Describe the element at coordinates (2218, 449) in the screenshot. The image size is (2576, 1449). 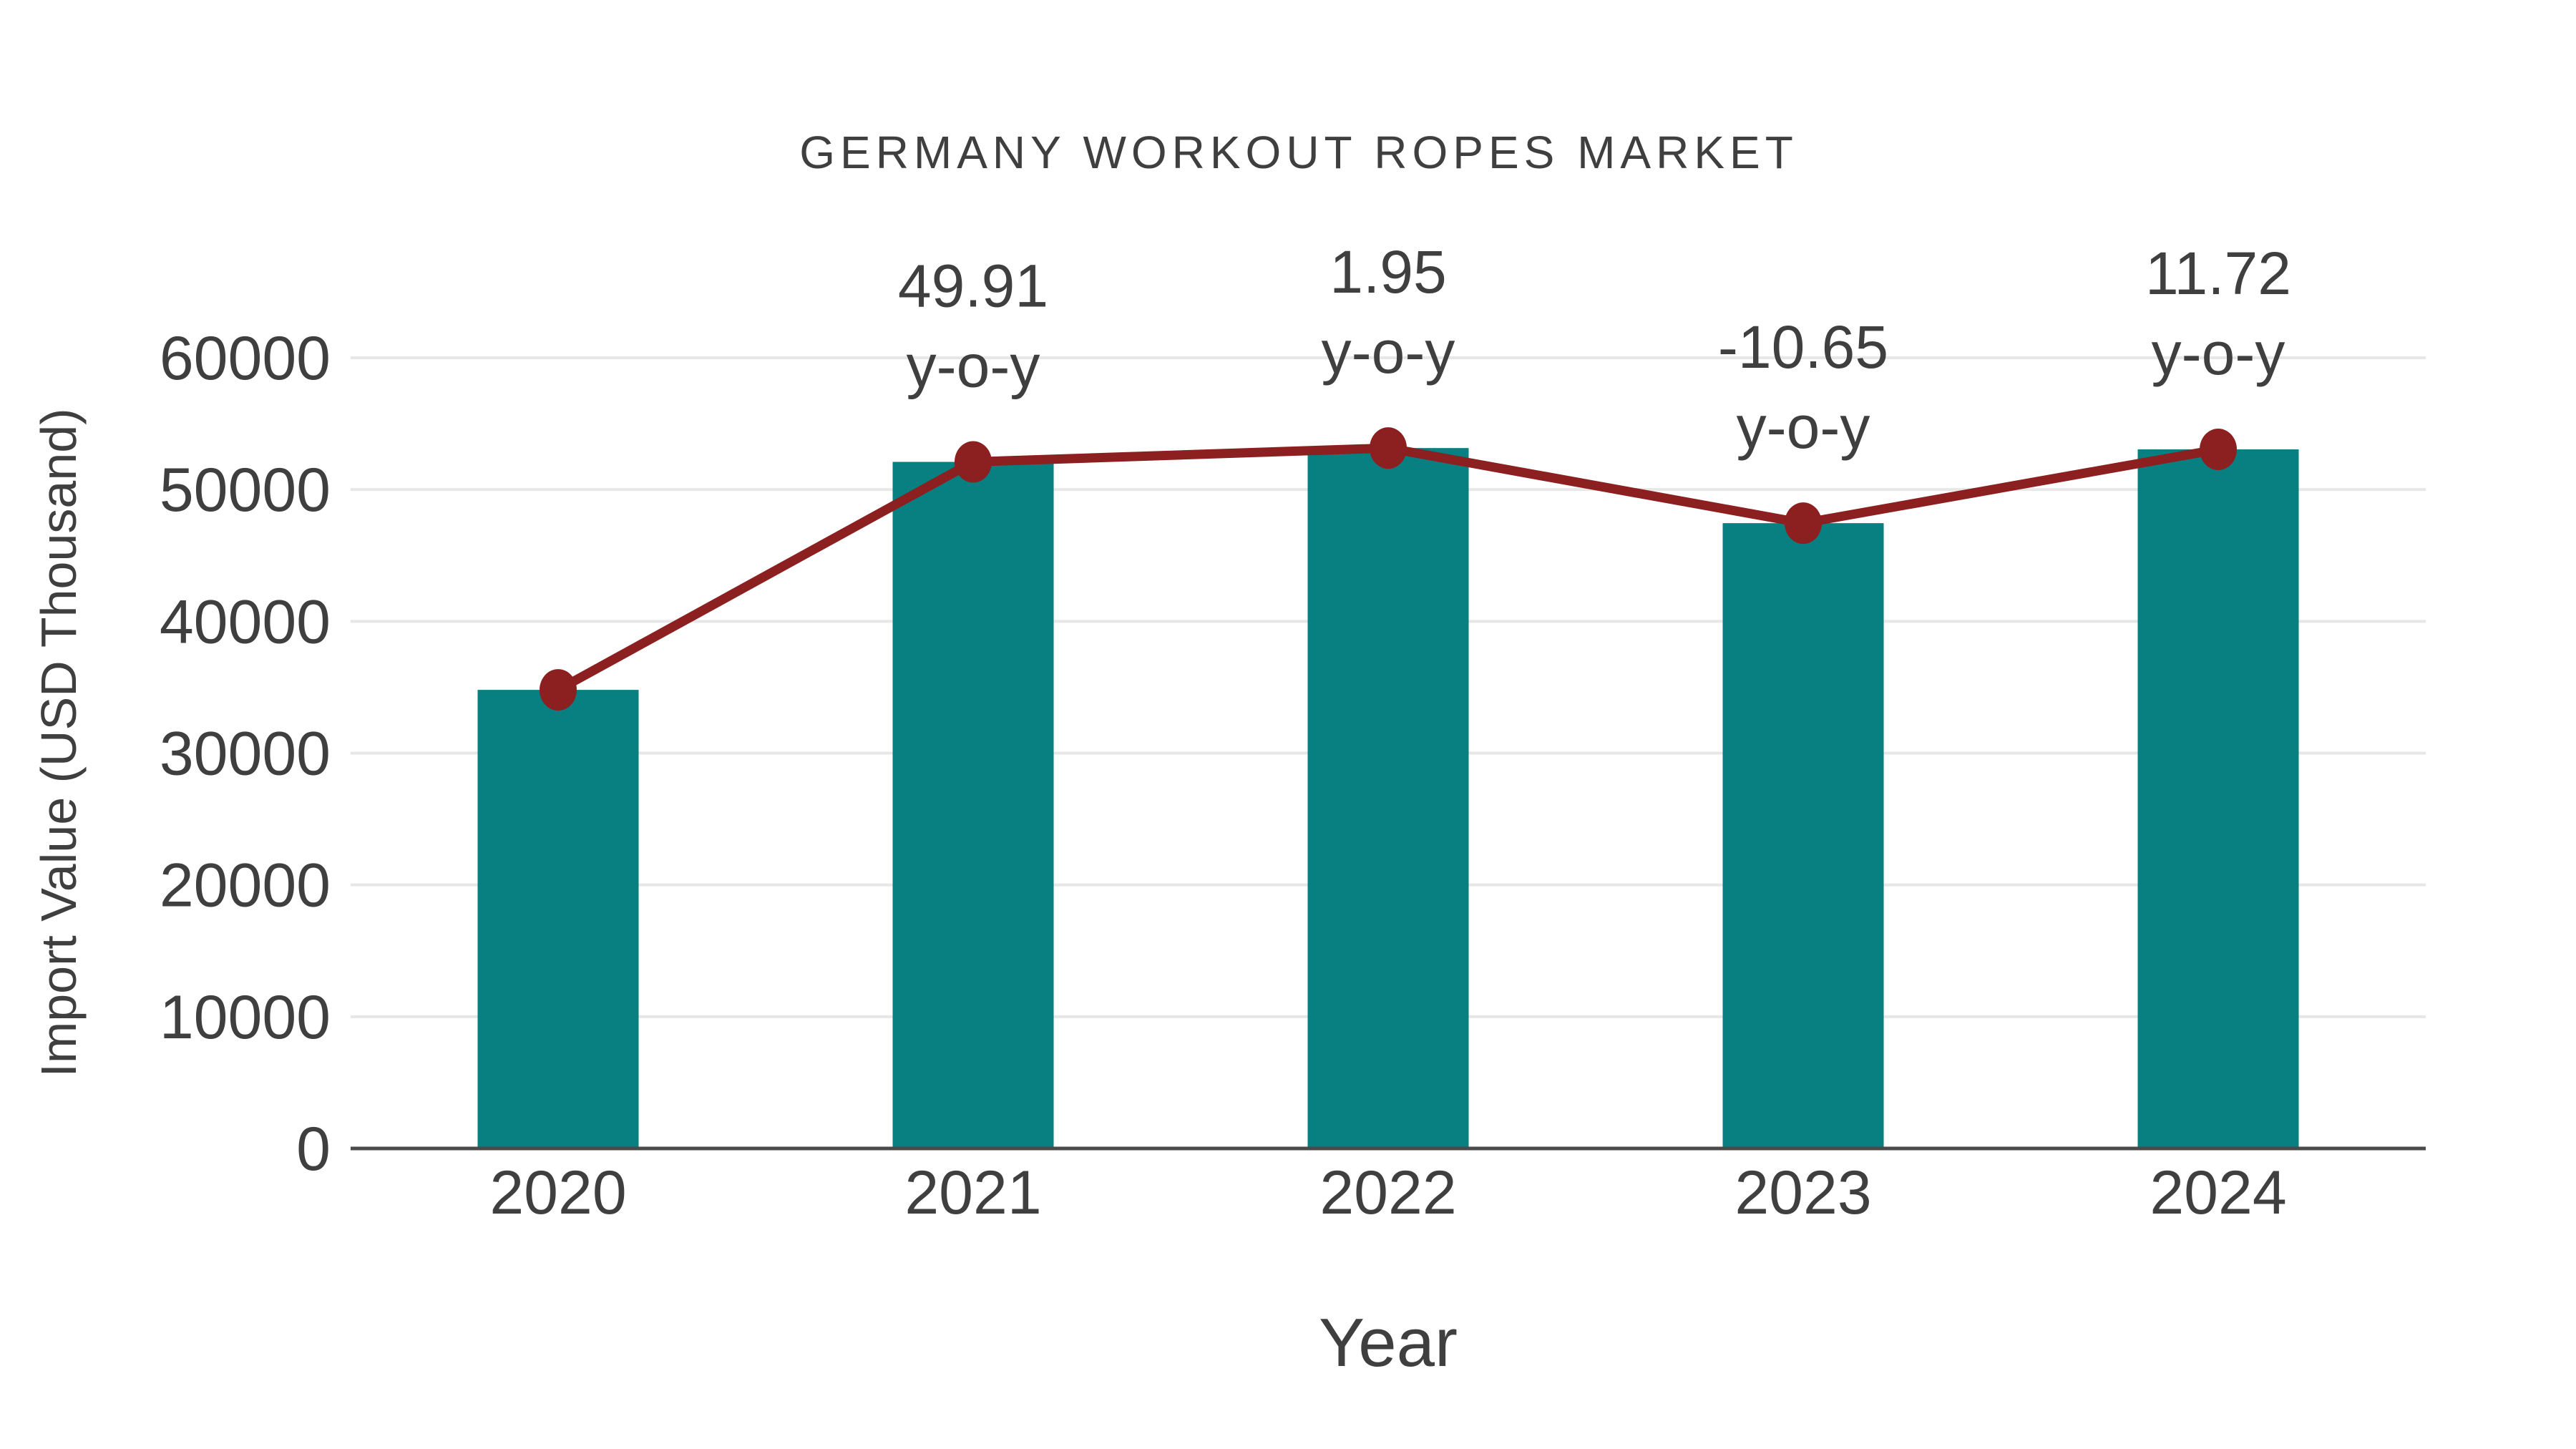
I see `data-point-marker-2024` at that location.